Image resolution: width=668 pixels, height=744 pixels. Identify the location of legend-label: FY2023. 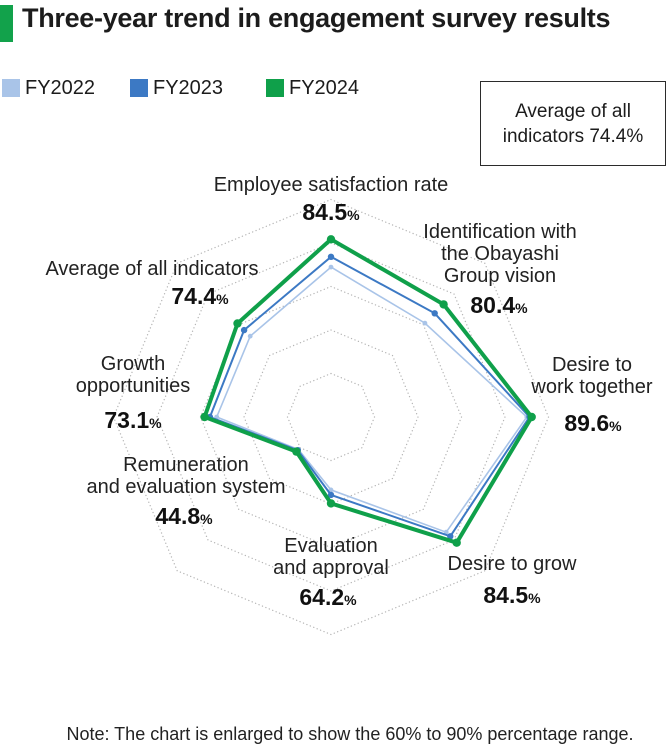
(188, 87).